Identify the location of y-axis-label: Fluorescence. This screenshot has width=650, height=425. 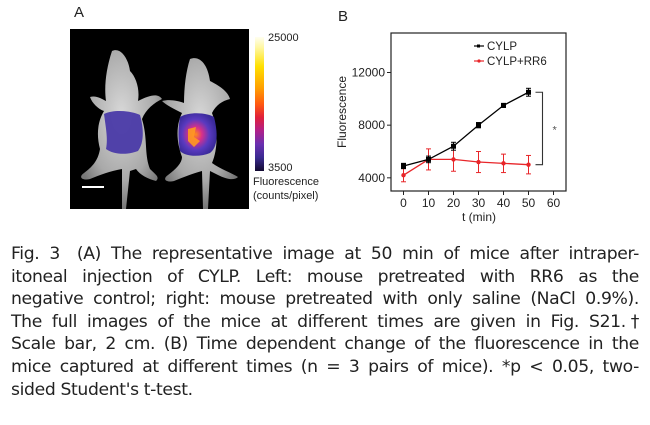
(342, 112).